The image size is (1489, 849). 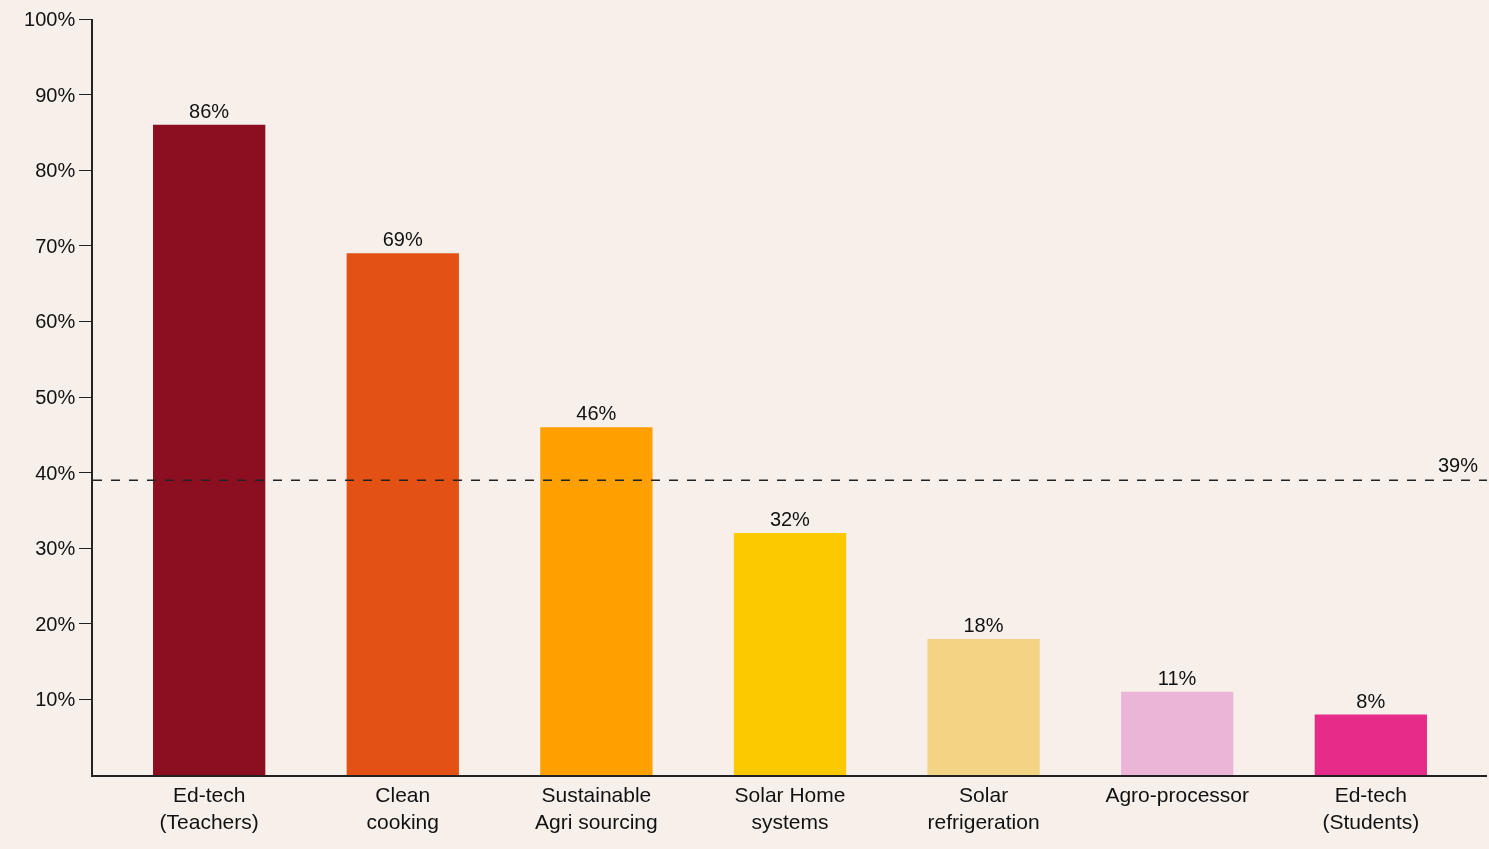 What do you see at coordinates (983, 808) in the screenshot?
I see `x-tick-label: Solar refrigeration` at bounding box center [983, 808].